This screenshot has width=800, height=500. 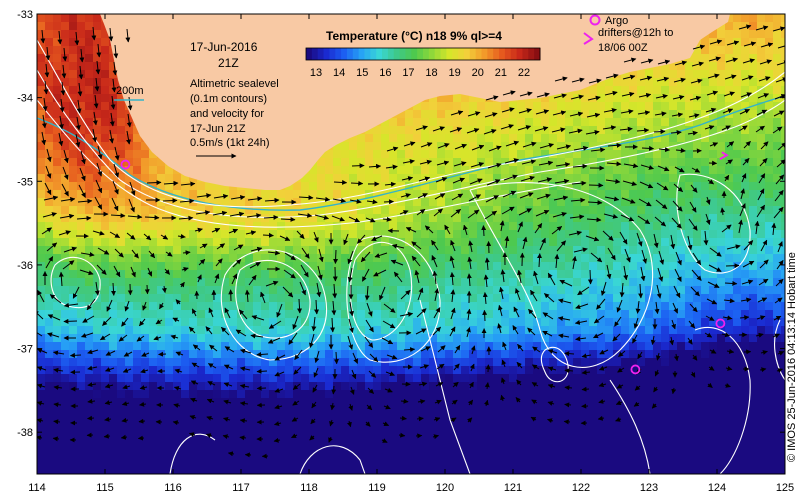 I want to click on x-tick-label: 115, so click(x=105, y=488).